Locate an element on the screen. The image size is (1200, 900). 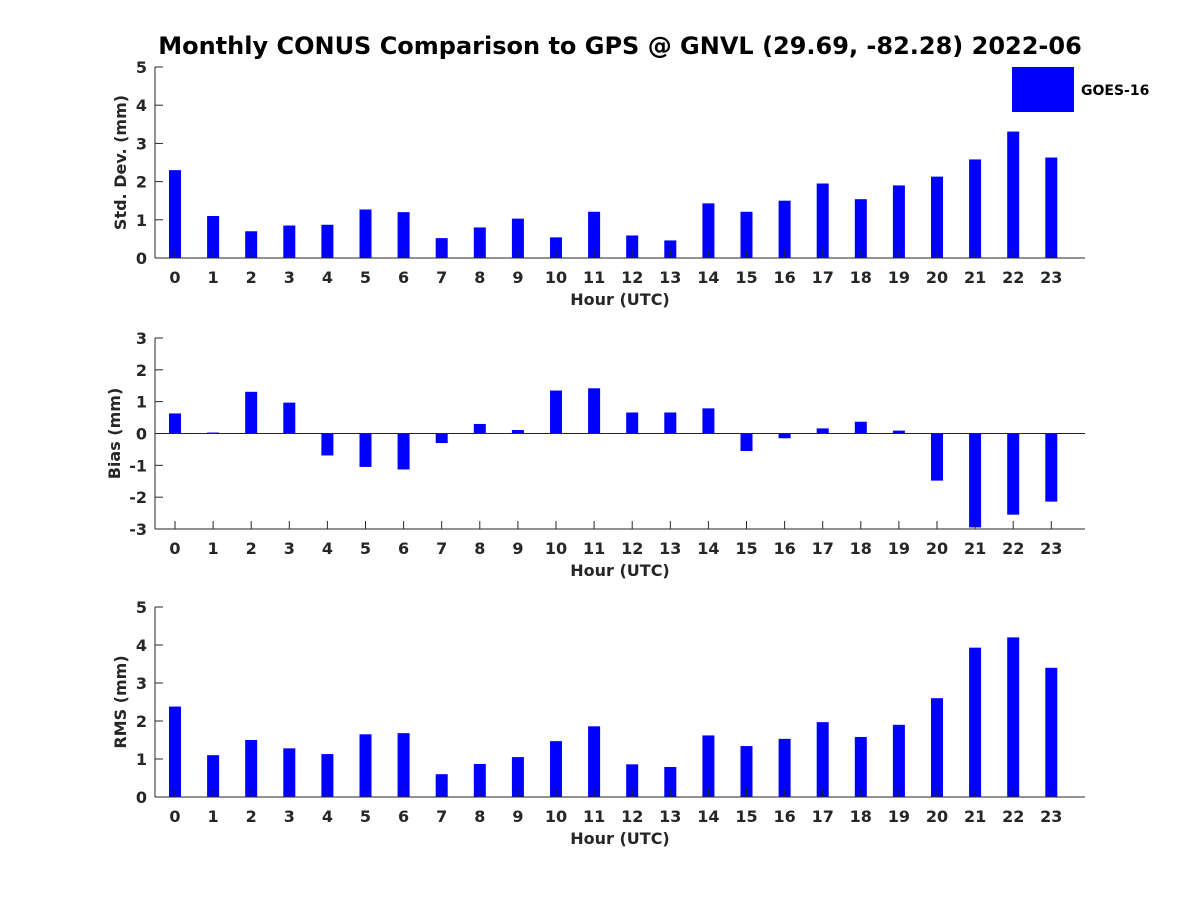
y-tick-label: -2 is located at coordinates (138, 497).